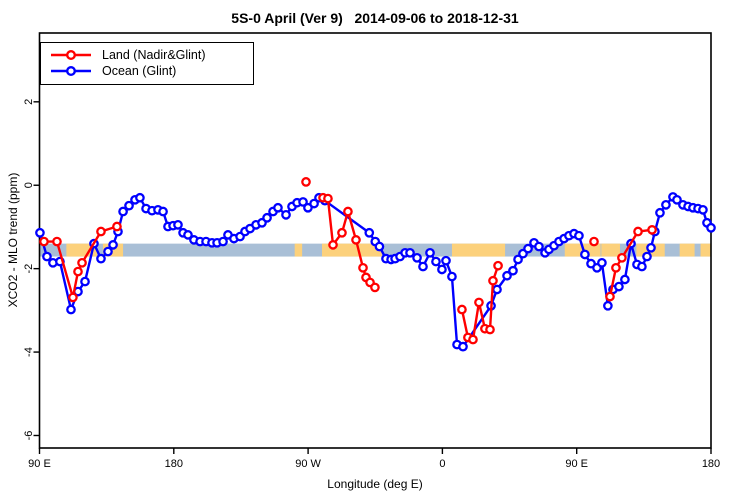  I want to click on y-tick-label: 0, so click(29, 185).